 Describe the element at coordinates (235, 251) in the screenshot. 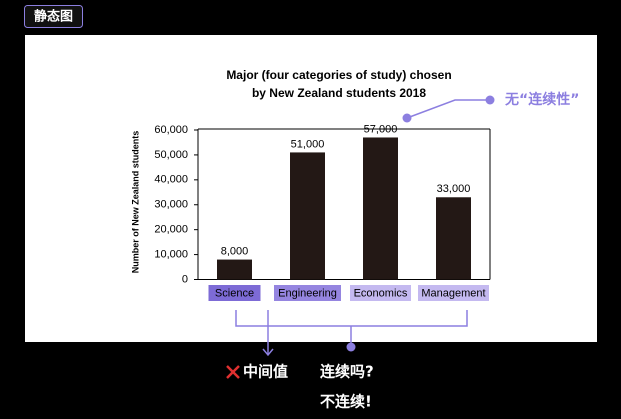

I see `value-label: 8,000` at that location.